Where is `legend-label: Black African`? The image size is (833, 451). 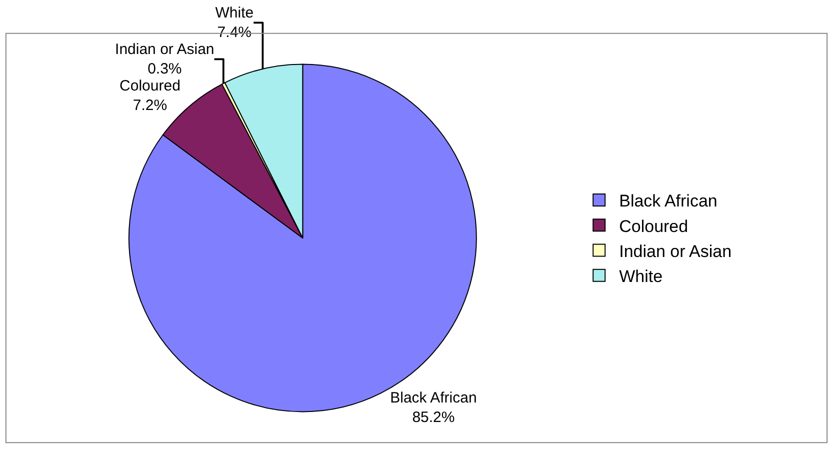
legend-label: Black African is located at coordinates (668, 201).